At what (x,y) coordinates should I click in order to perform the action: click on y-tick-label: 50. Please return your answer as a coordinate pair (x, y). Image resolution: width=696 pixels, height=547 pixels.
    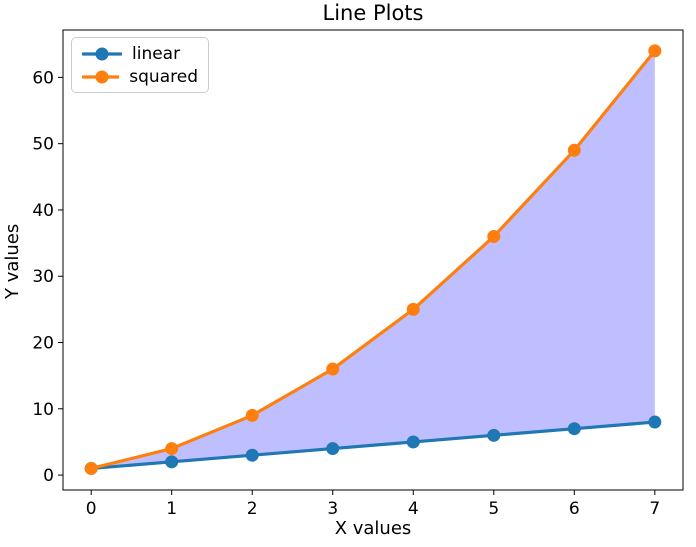
    Looking at the image, I should click on (43, 145).